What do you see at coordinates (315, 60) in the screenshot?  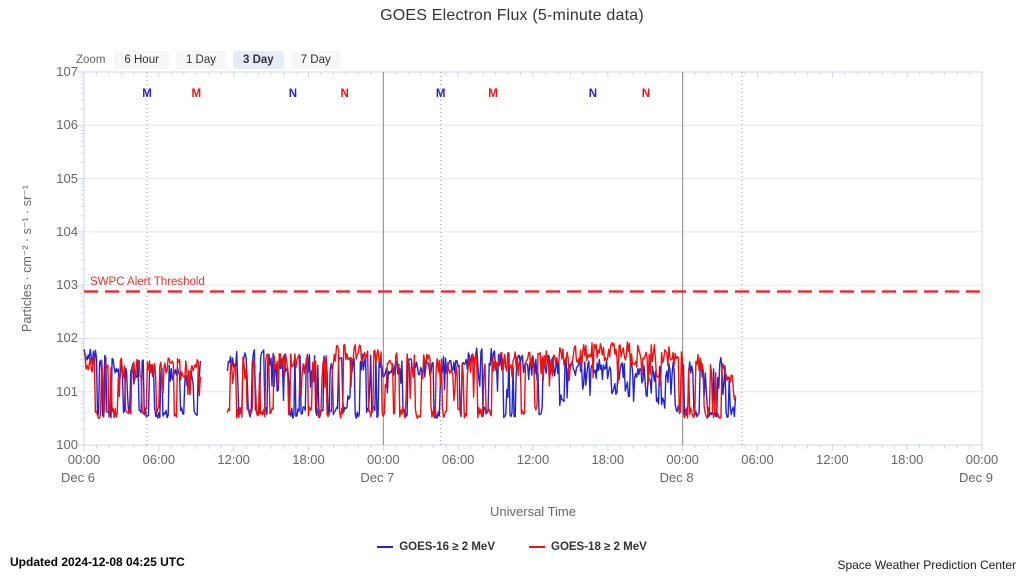 I see `zoom-button-7-day: 7 Day` at bounding box center [315, 60].